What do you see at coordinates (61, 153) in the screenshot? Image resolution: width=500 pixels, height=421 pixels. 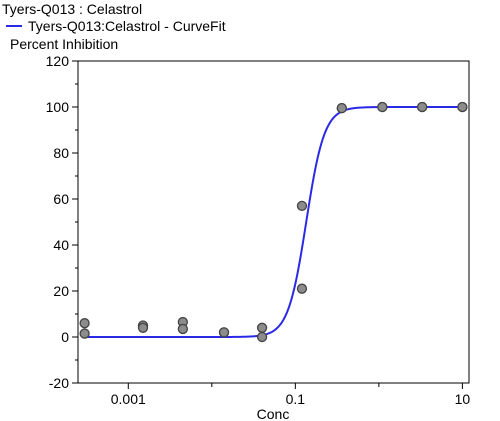 I see `y-tick-label: 80` at bounding box center [61, 153].